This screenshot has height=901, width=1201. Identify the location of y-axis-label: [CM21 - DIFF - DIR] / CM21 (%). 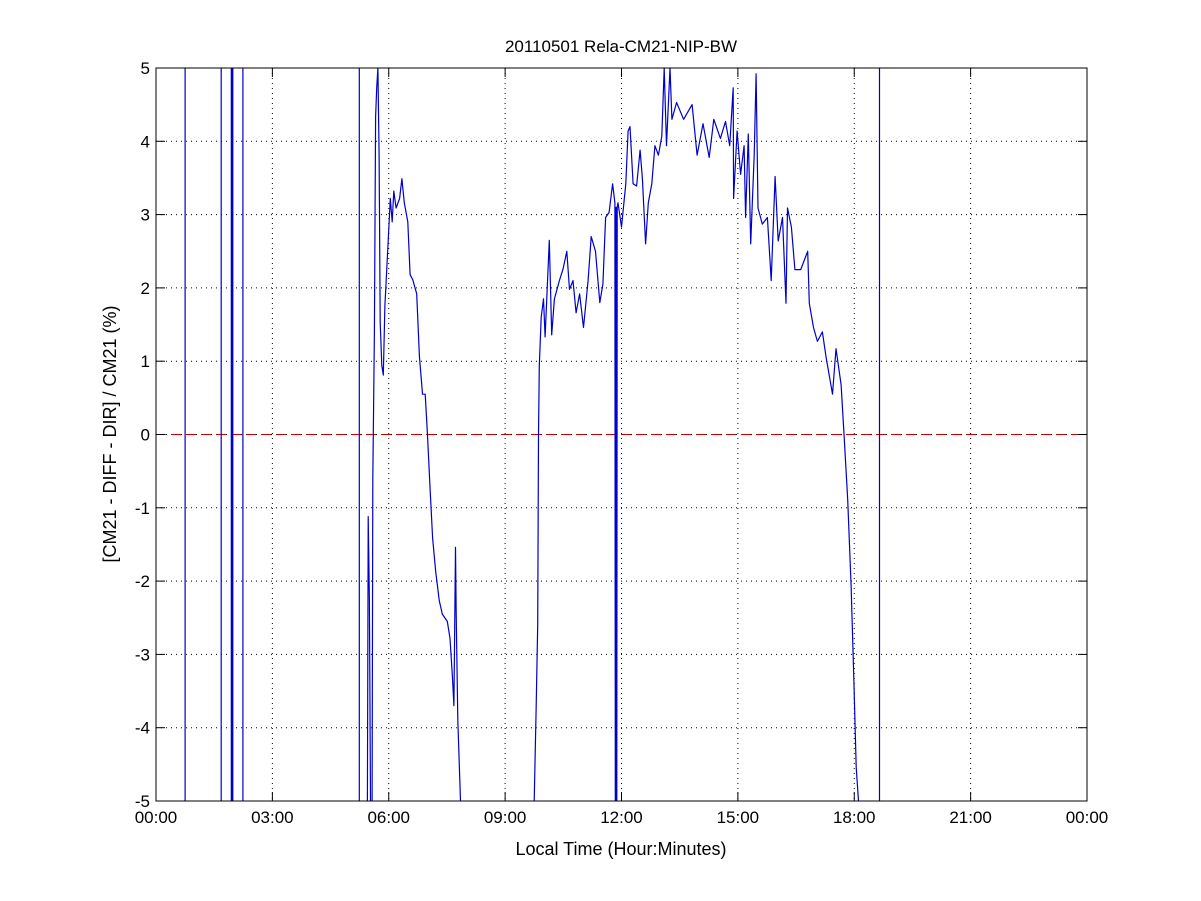
(110, 433).